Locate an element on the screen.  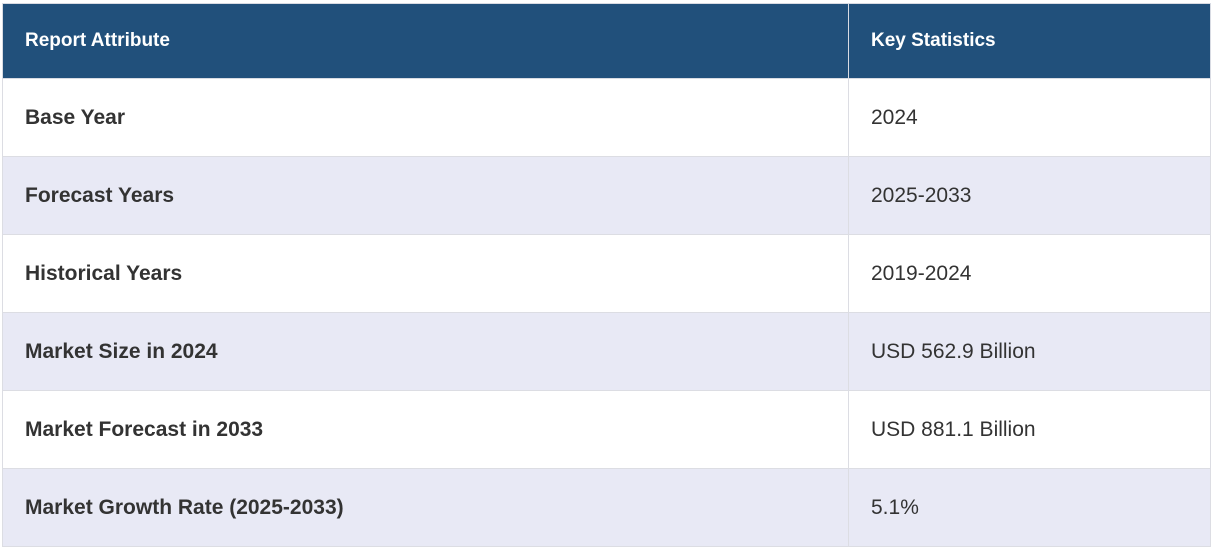
table-row: Base Year 2024 is located at coordinates (606, 117).